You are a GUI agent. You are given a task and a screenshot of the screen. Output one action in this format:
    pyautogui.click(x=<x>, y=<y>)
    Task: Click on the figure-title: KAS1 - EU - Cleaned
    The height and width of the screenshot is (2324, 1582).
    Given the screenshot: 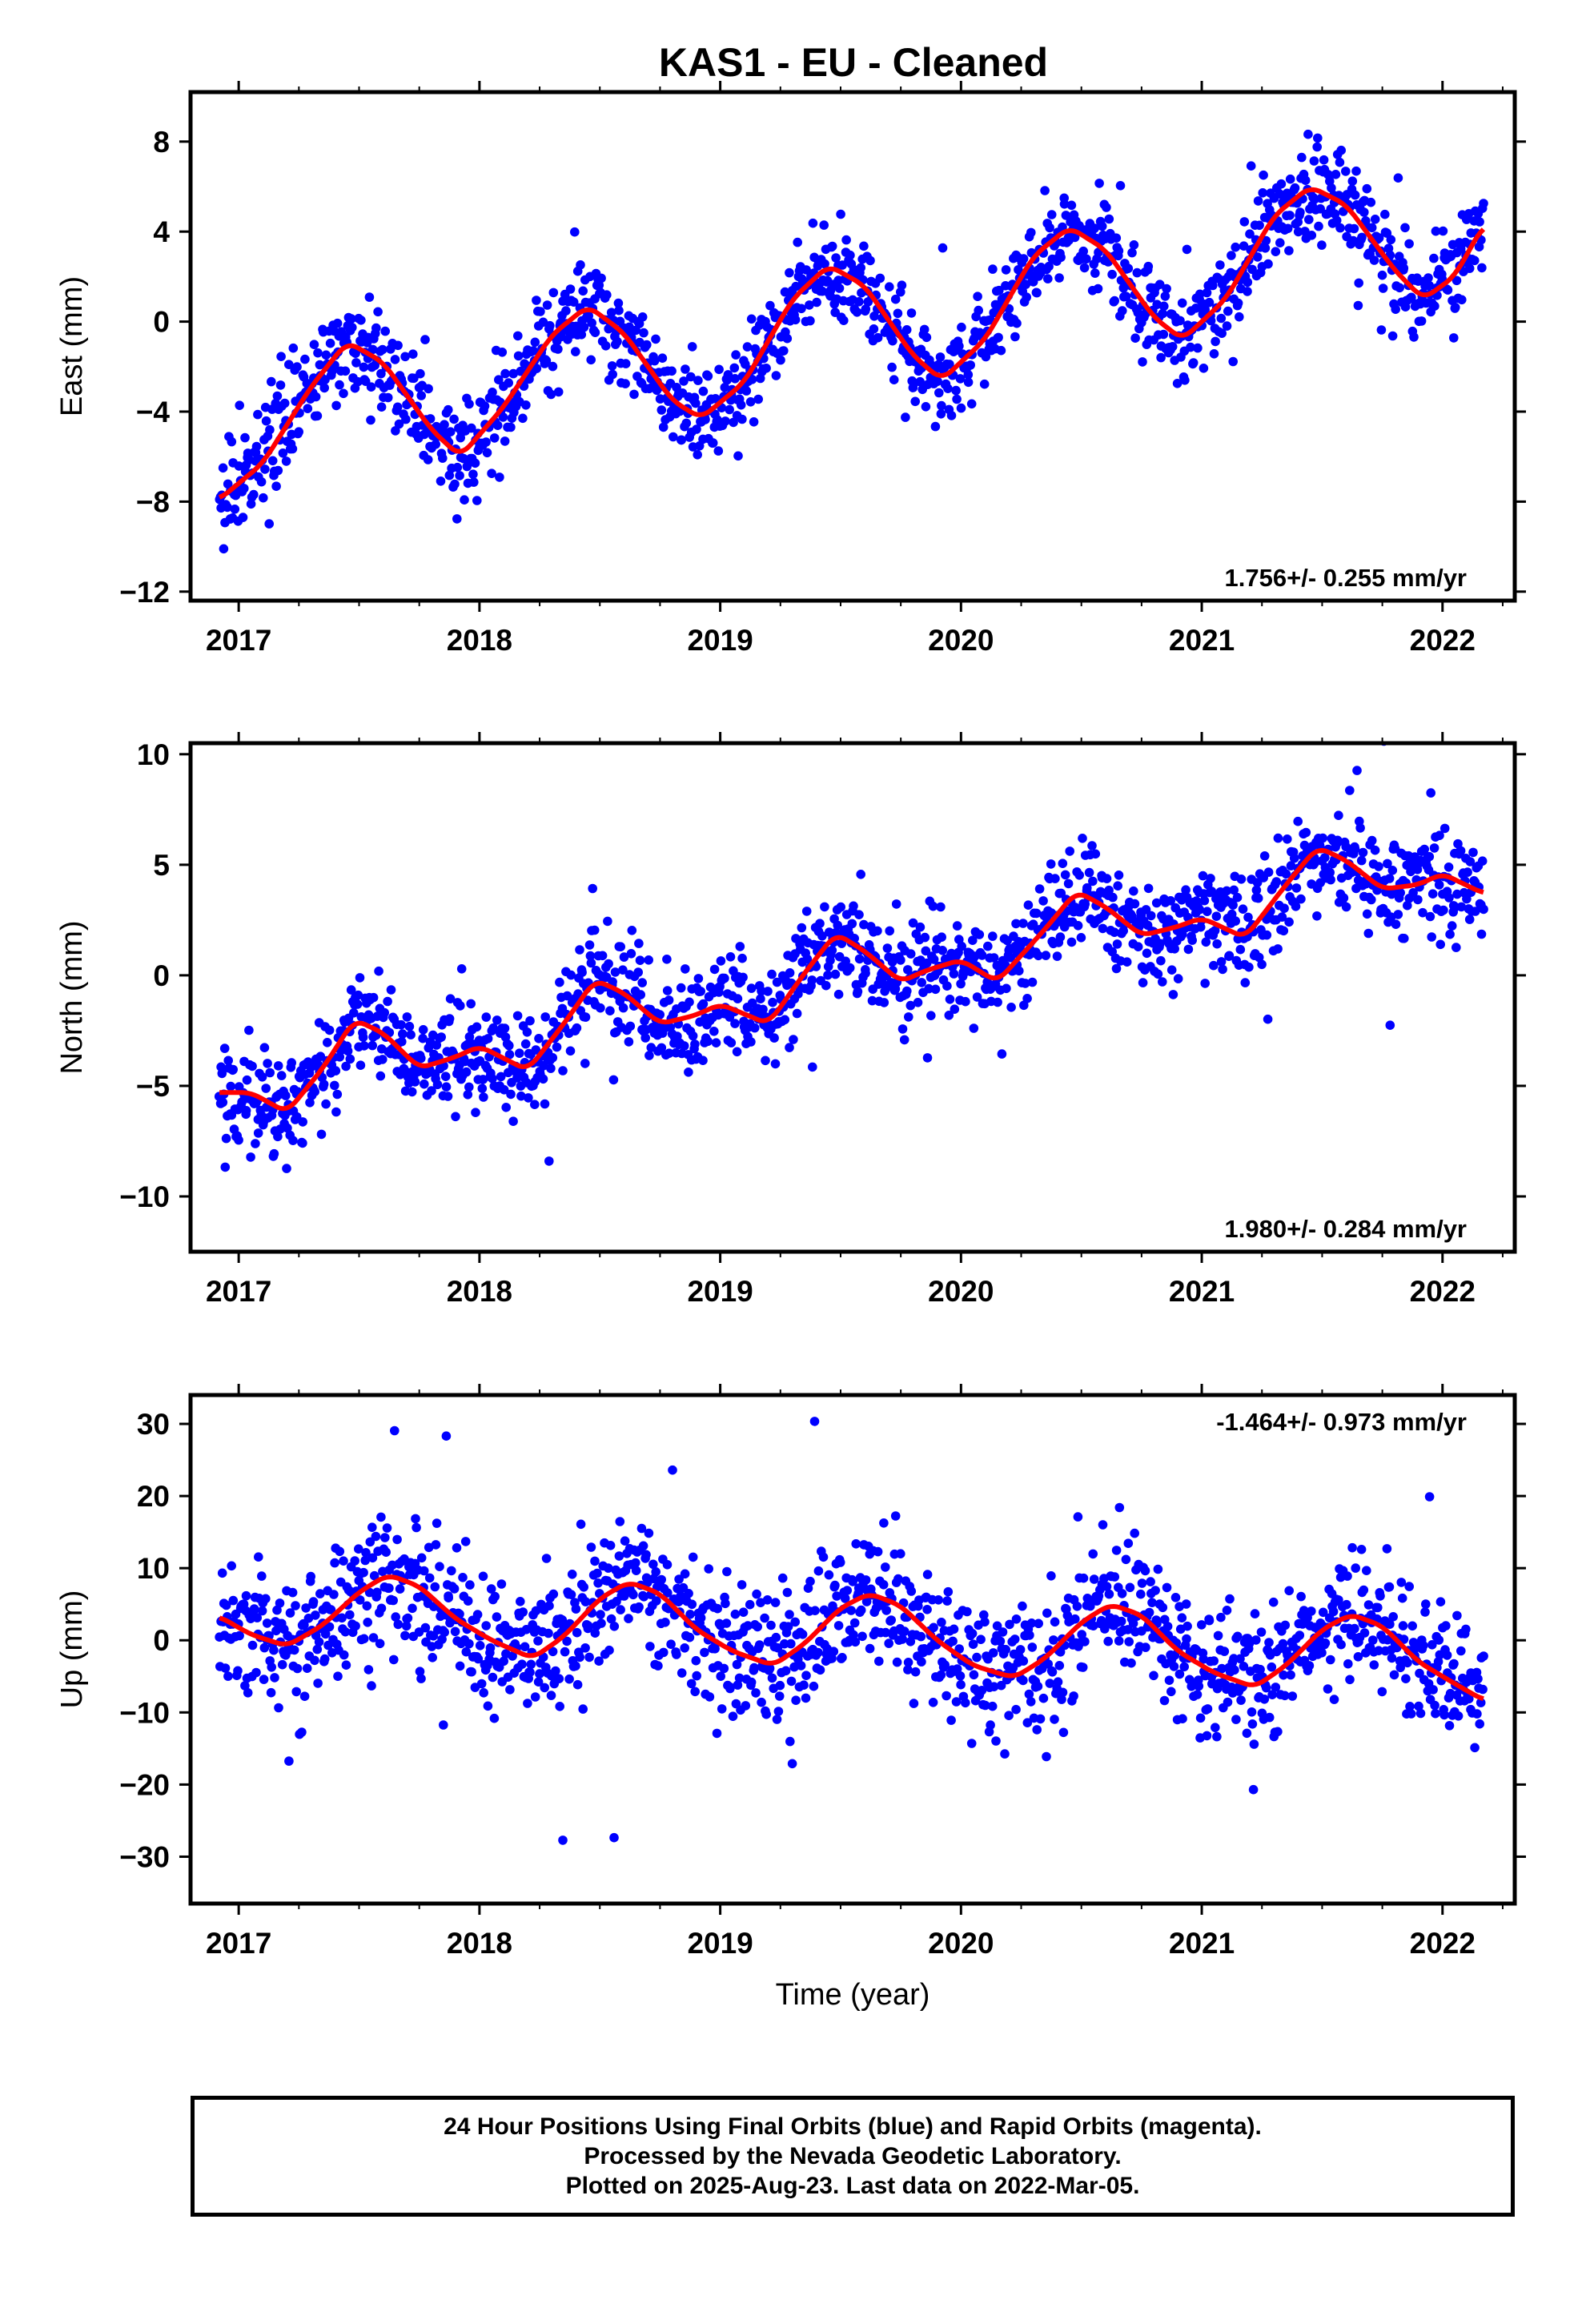 What is the action you would take?
    pyautogui.click(x=853, y=62)
    